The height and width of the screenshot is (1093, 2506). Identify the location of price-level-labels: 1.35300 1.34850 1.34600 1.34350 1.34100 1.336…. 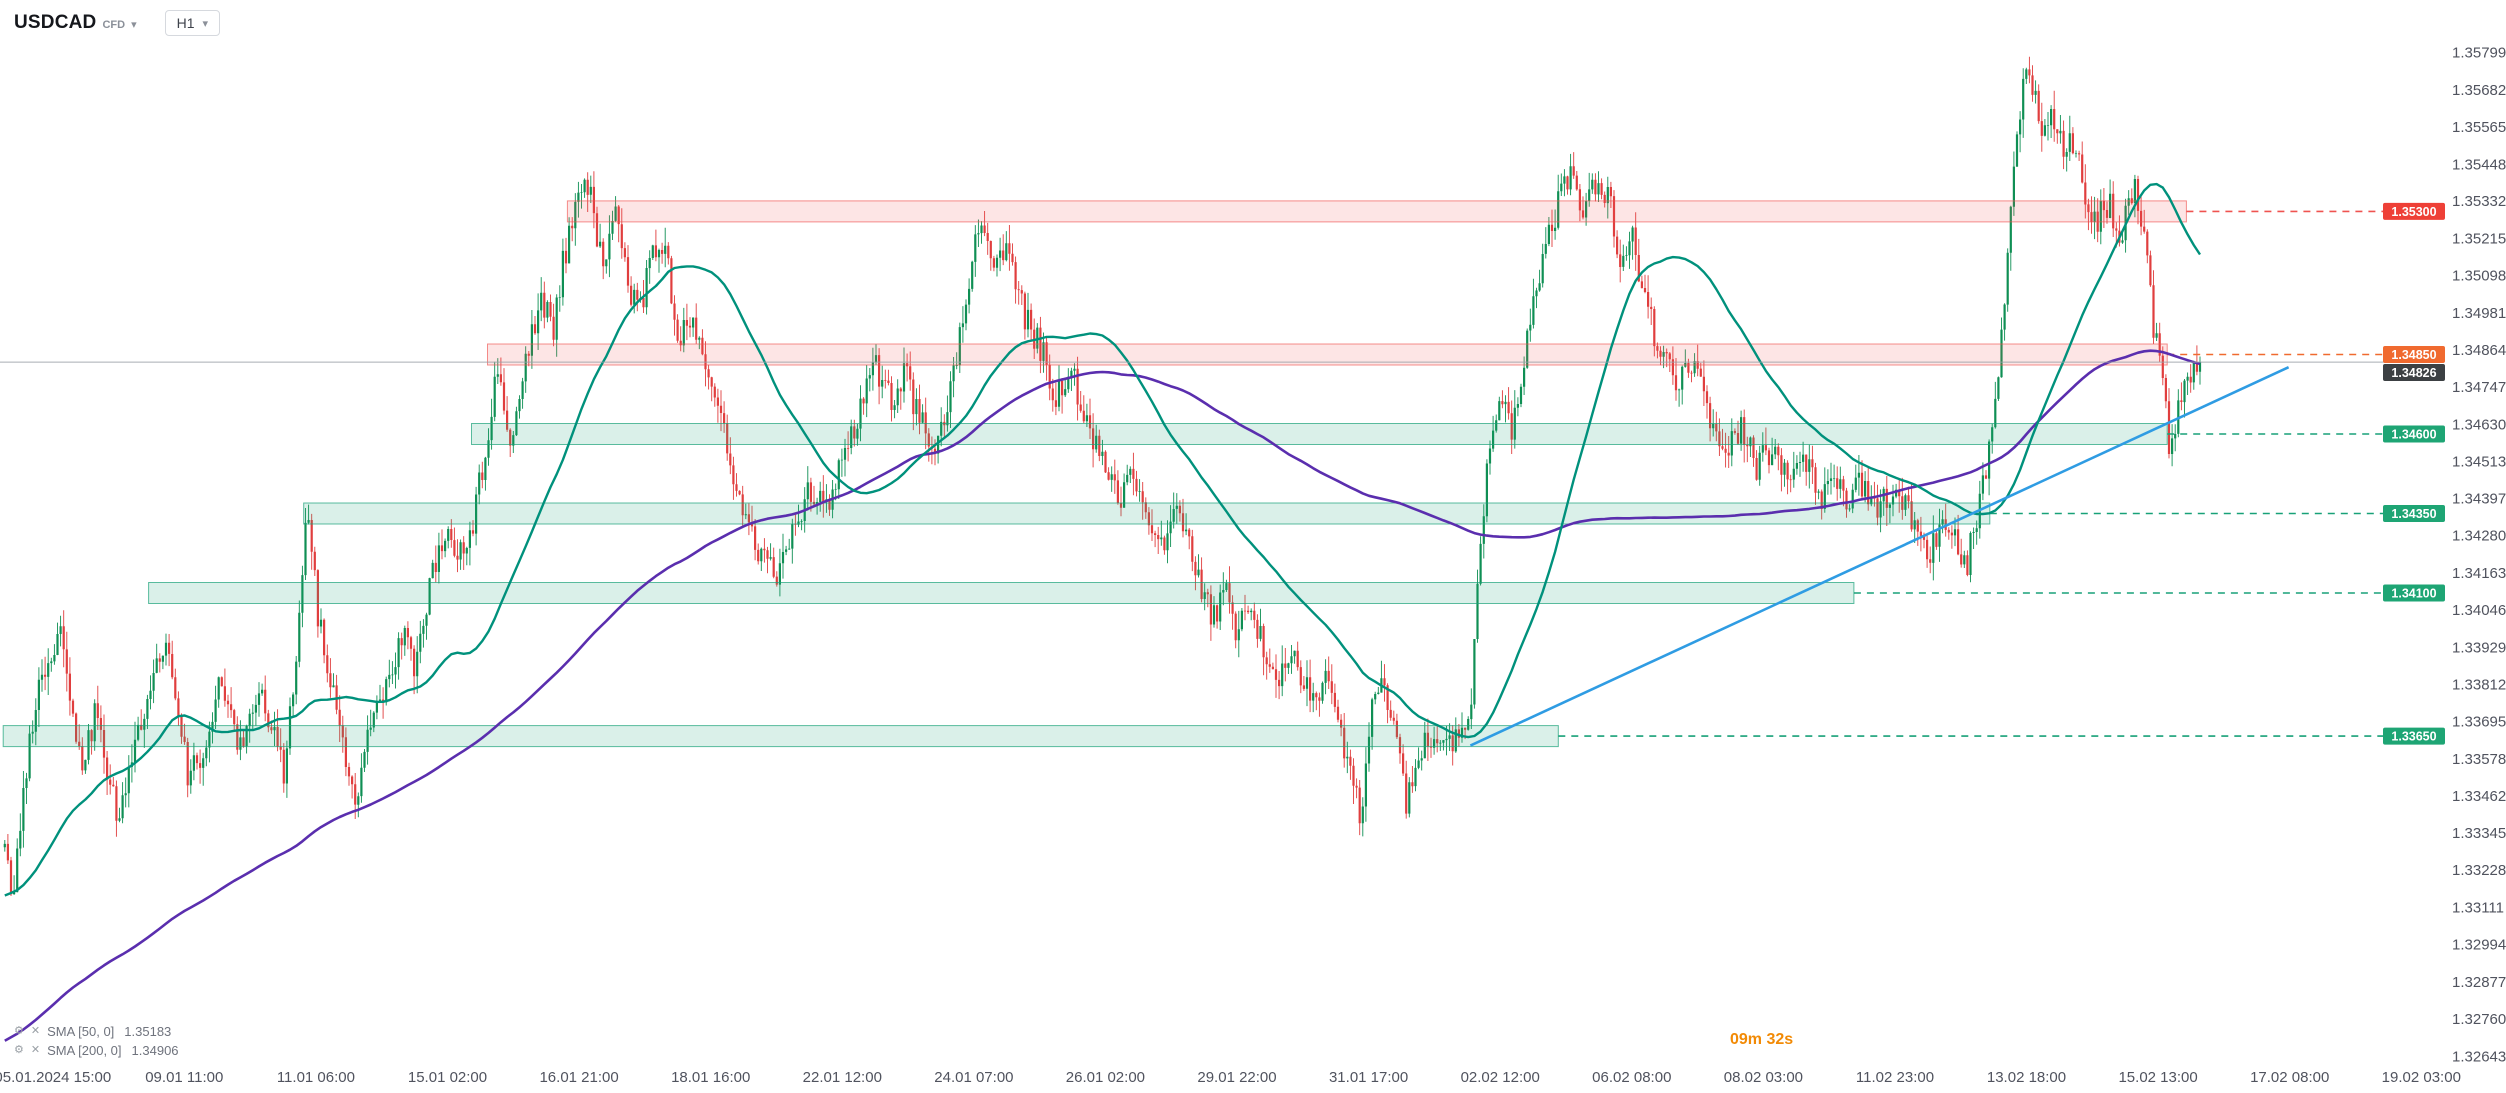
(2414, 473).